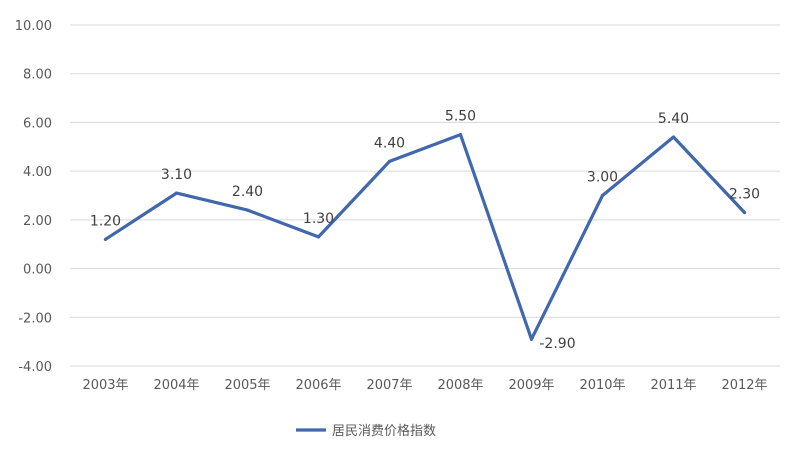 The height and width of the screenshot is (455, 800). What do you see at coordinates (389, 143) in the screenshot?
I see `data-label: 4.40` at bounding box center [389, 143].